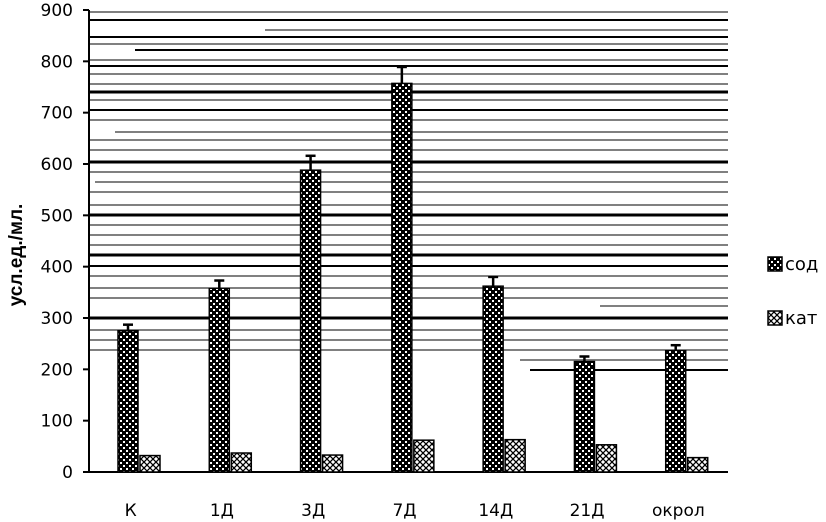 Image resolution: width=826 pixels, height=522 pixels. What do you see at coordinates (57, 268) in the screenshot?
I see `y-tick-label: 400` at bounding box center [57, 268].